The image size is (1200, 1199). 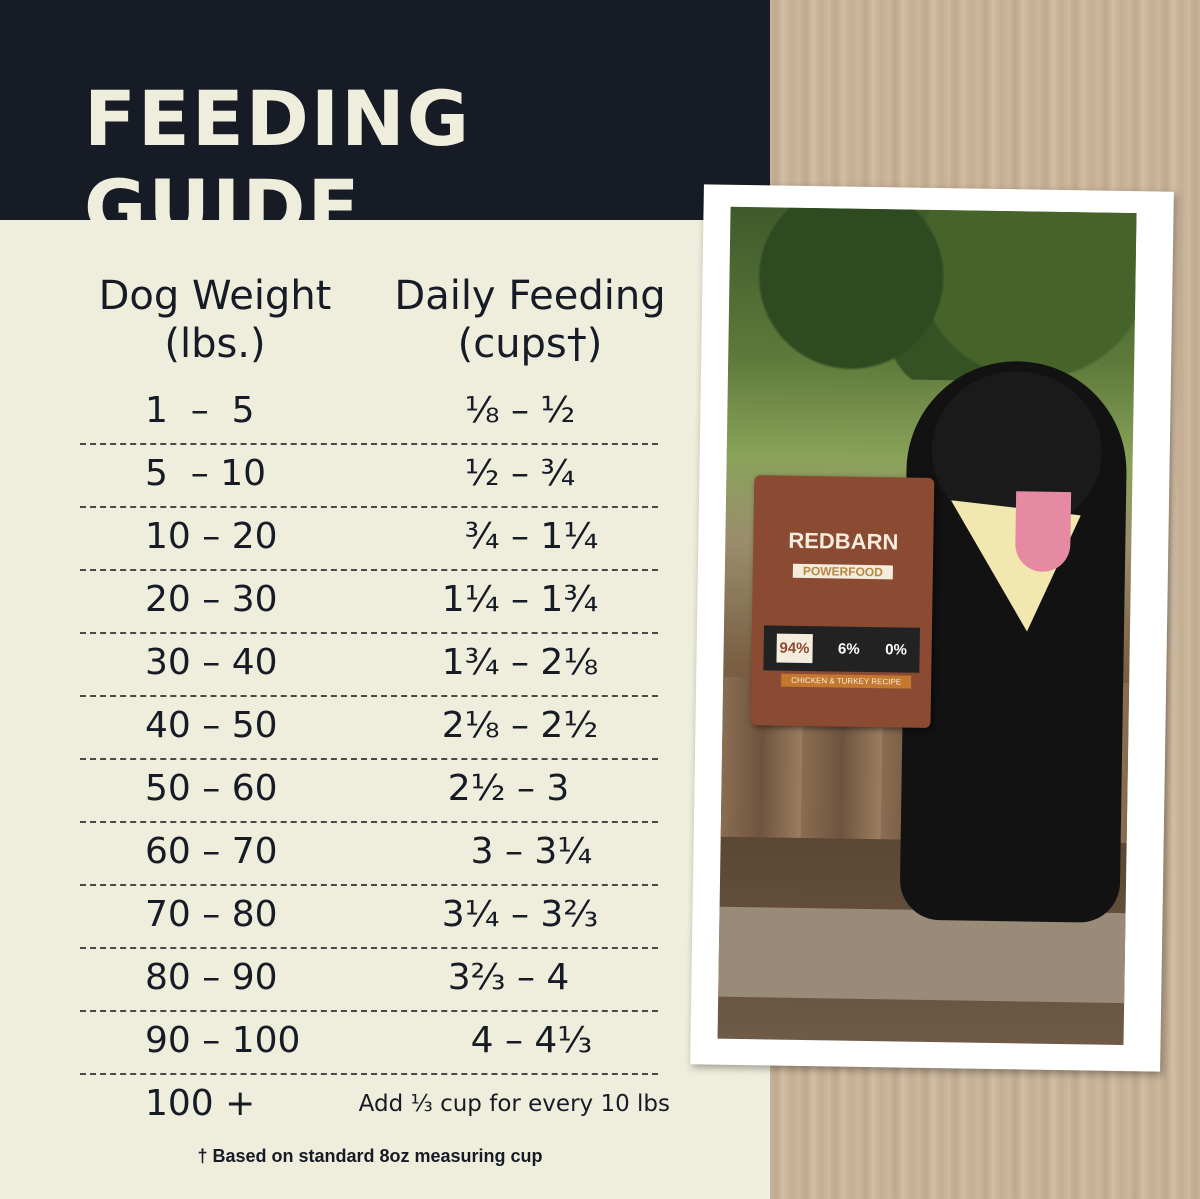 I want to click on trees, so click(x=932, y=295).